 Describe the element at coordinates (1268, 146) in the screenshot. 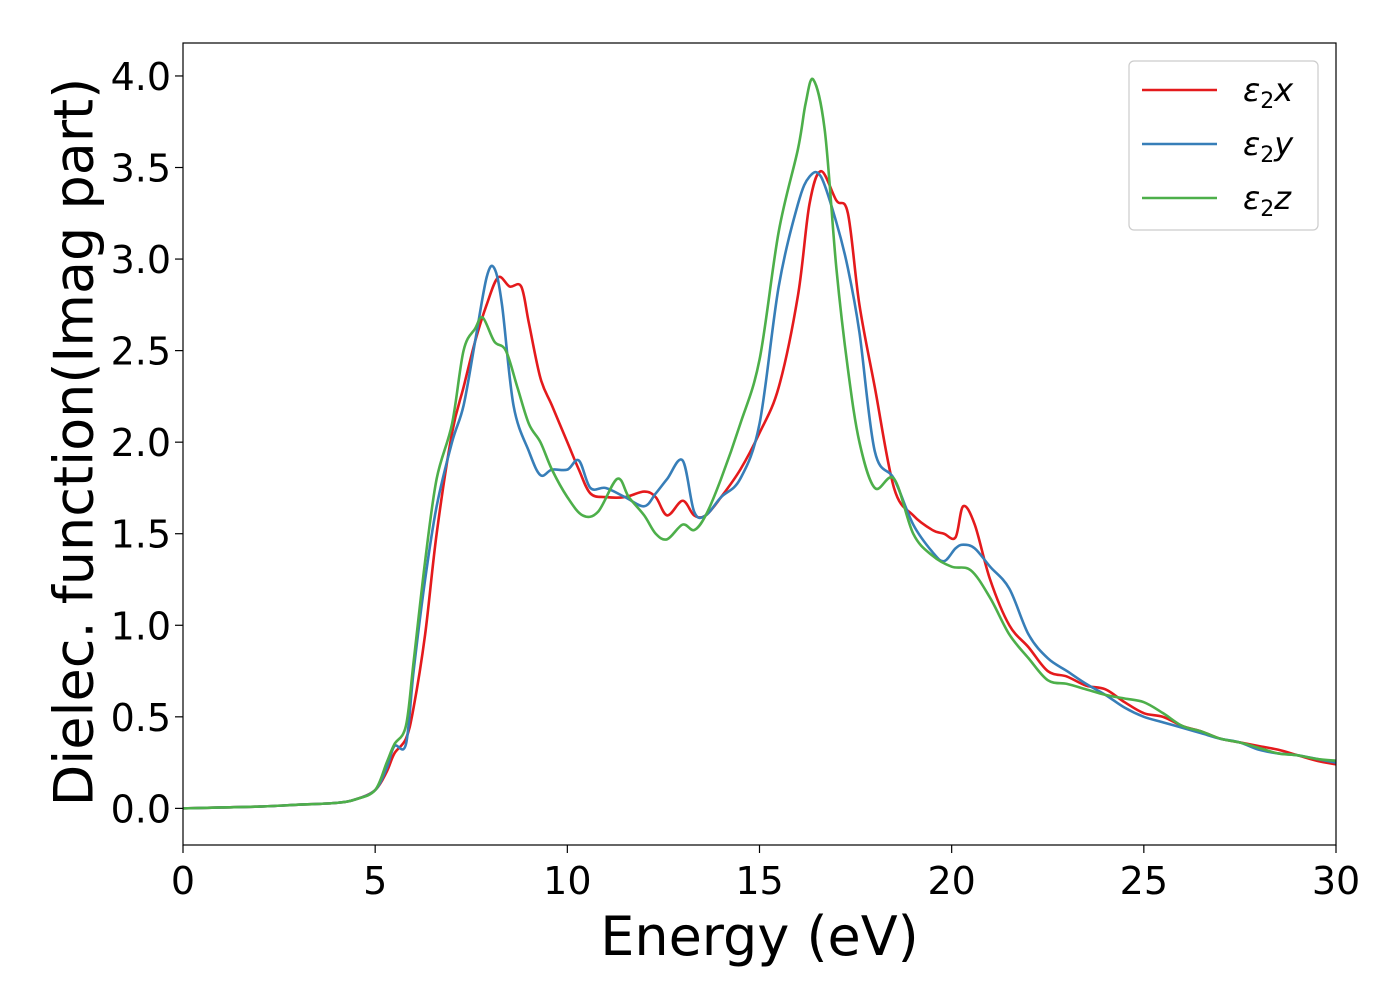

I see `legend-label-y: ε2y` at that location.